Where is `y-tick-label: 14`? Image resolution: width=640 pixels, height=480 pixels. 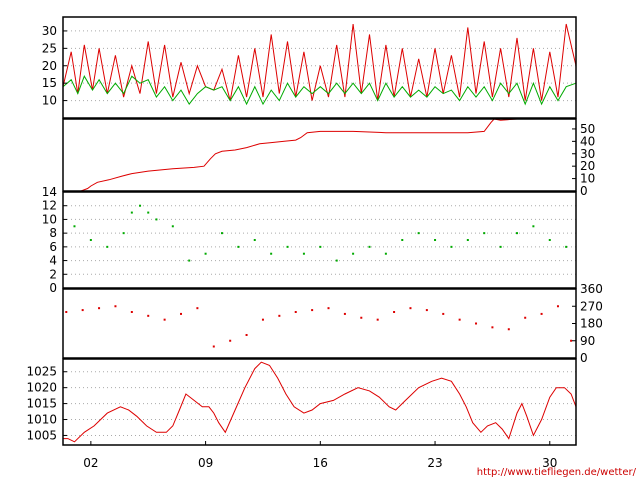
y-tick-label: 14 is located at coordinates (49, 192).